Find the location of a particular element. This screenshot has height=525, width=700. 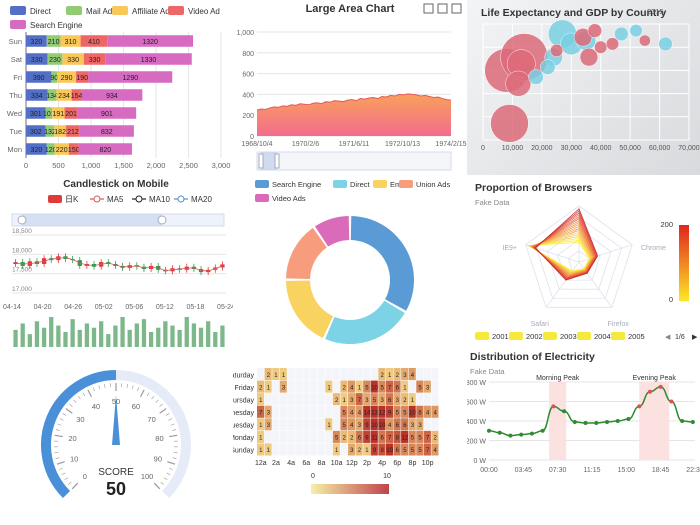

bubble is located at coordinates (621, 34).